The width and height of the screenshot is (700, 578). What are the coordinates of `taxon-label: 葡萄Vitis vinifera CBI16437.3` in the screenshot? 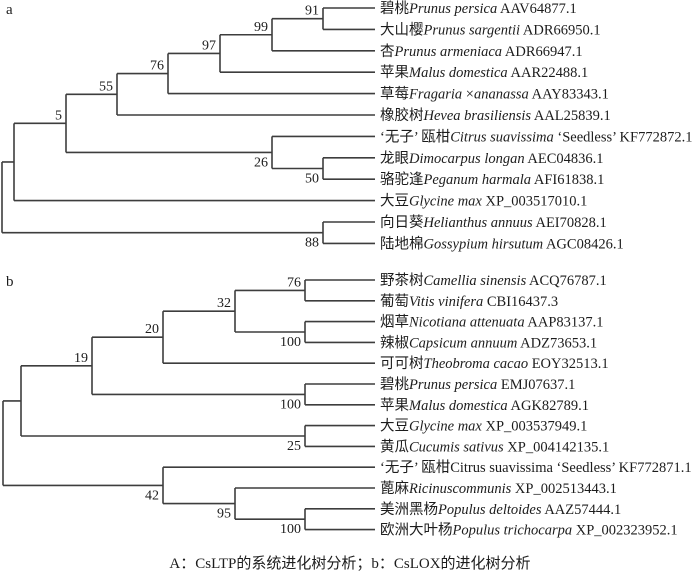 It's located at (469, 301).